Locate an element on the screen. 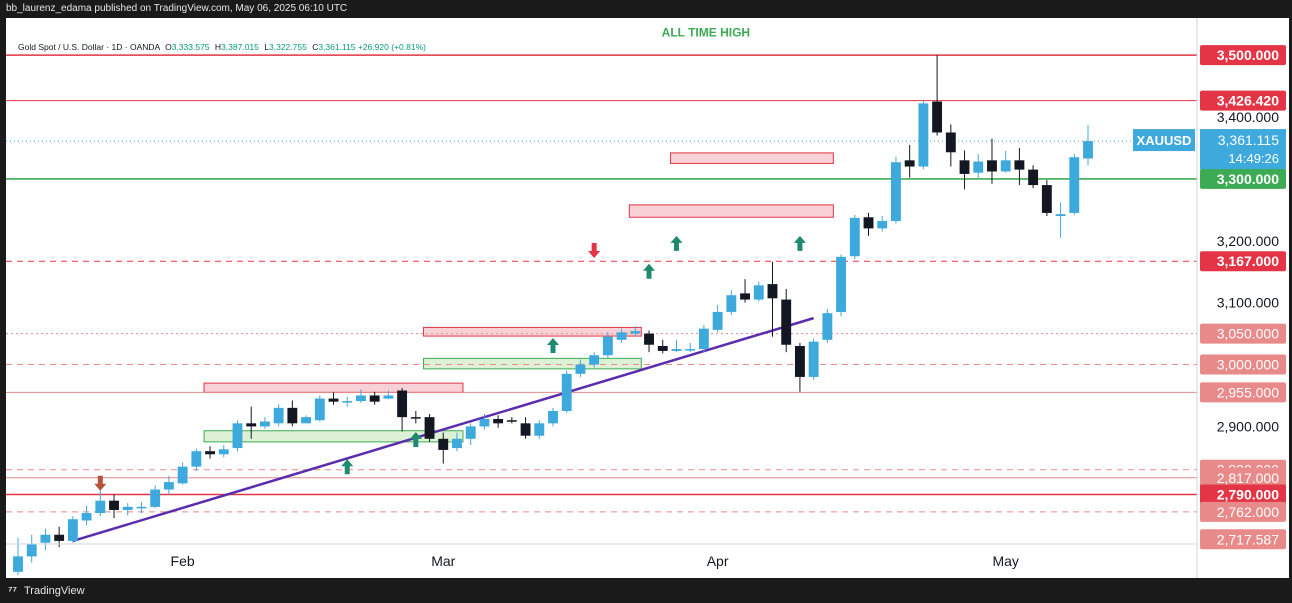 The height and width of the screenshot is (603, 1292). level-label: 2,717.587 is located at coordinates (1248, 539).